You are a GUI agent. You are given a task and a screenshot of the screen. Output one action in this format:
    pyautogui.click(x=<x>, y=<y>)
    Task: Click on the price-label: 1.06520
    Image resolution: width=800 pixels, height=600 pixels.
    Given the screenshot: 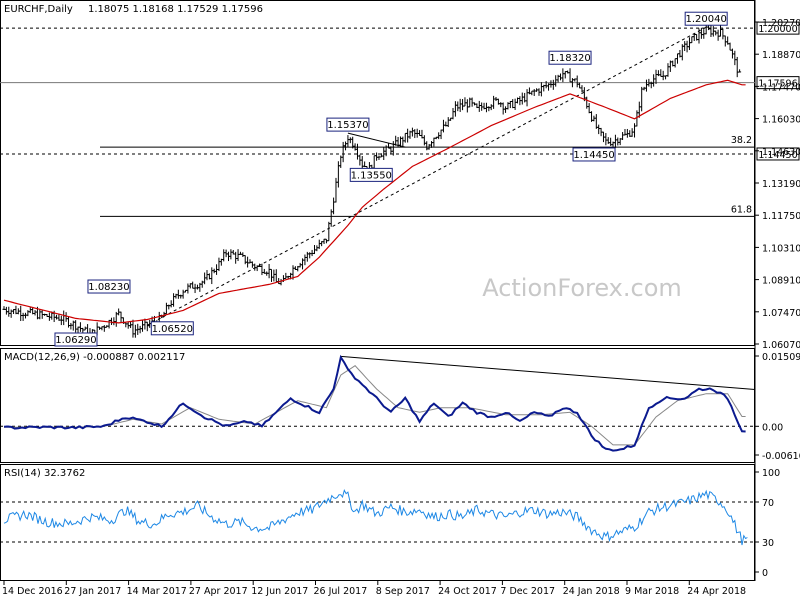 What is the action you would take?
    pyautogui.click(x=172, y=329)
    